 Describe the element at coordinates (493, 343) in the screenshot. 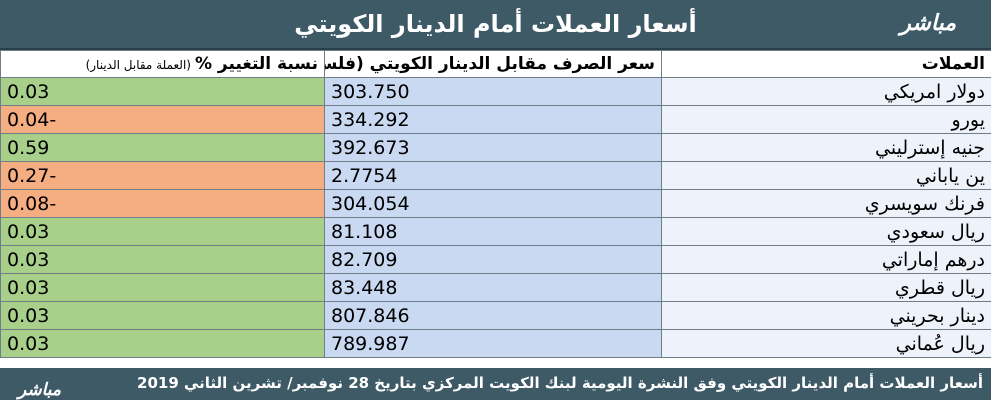

I see `exchange-rate: 789.987` at that location.